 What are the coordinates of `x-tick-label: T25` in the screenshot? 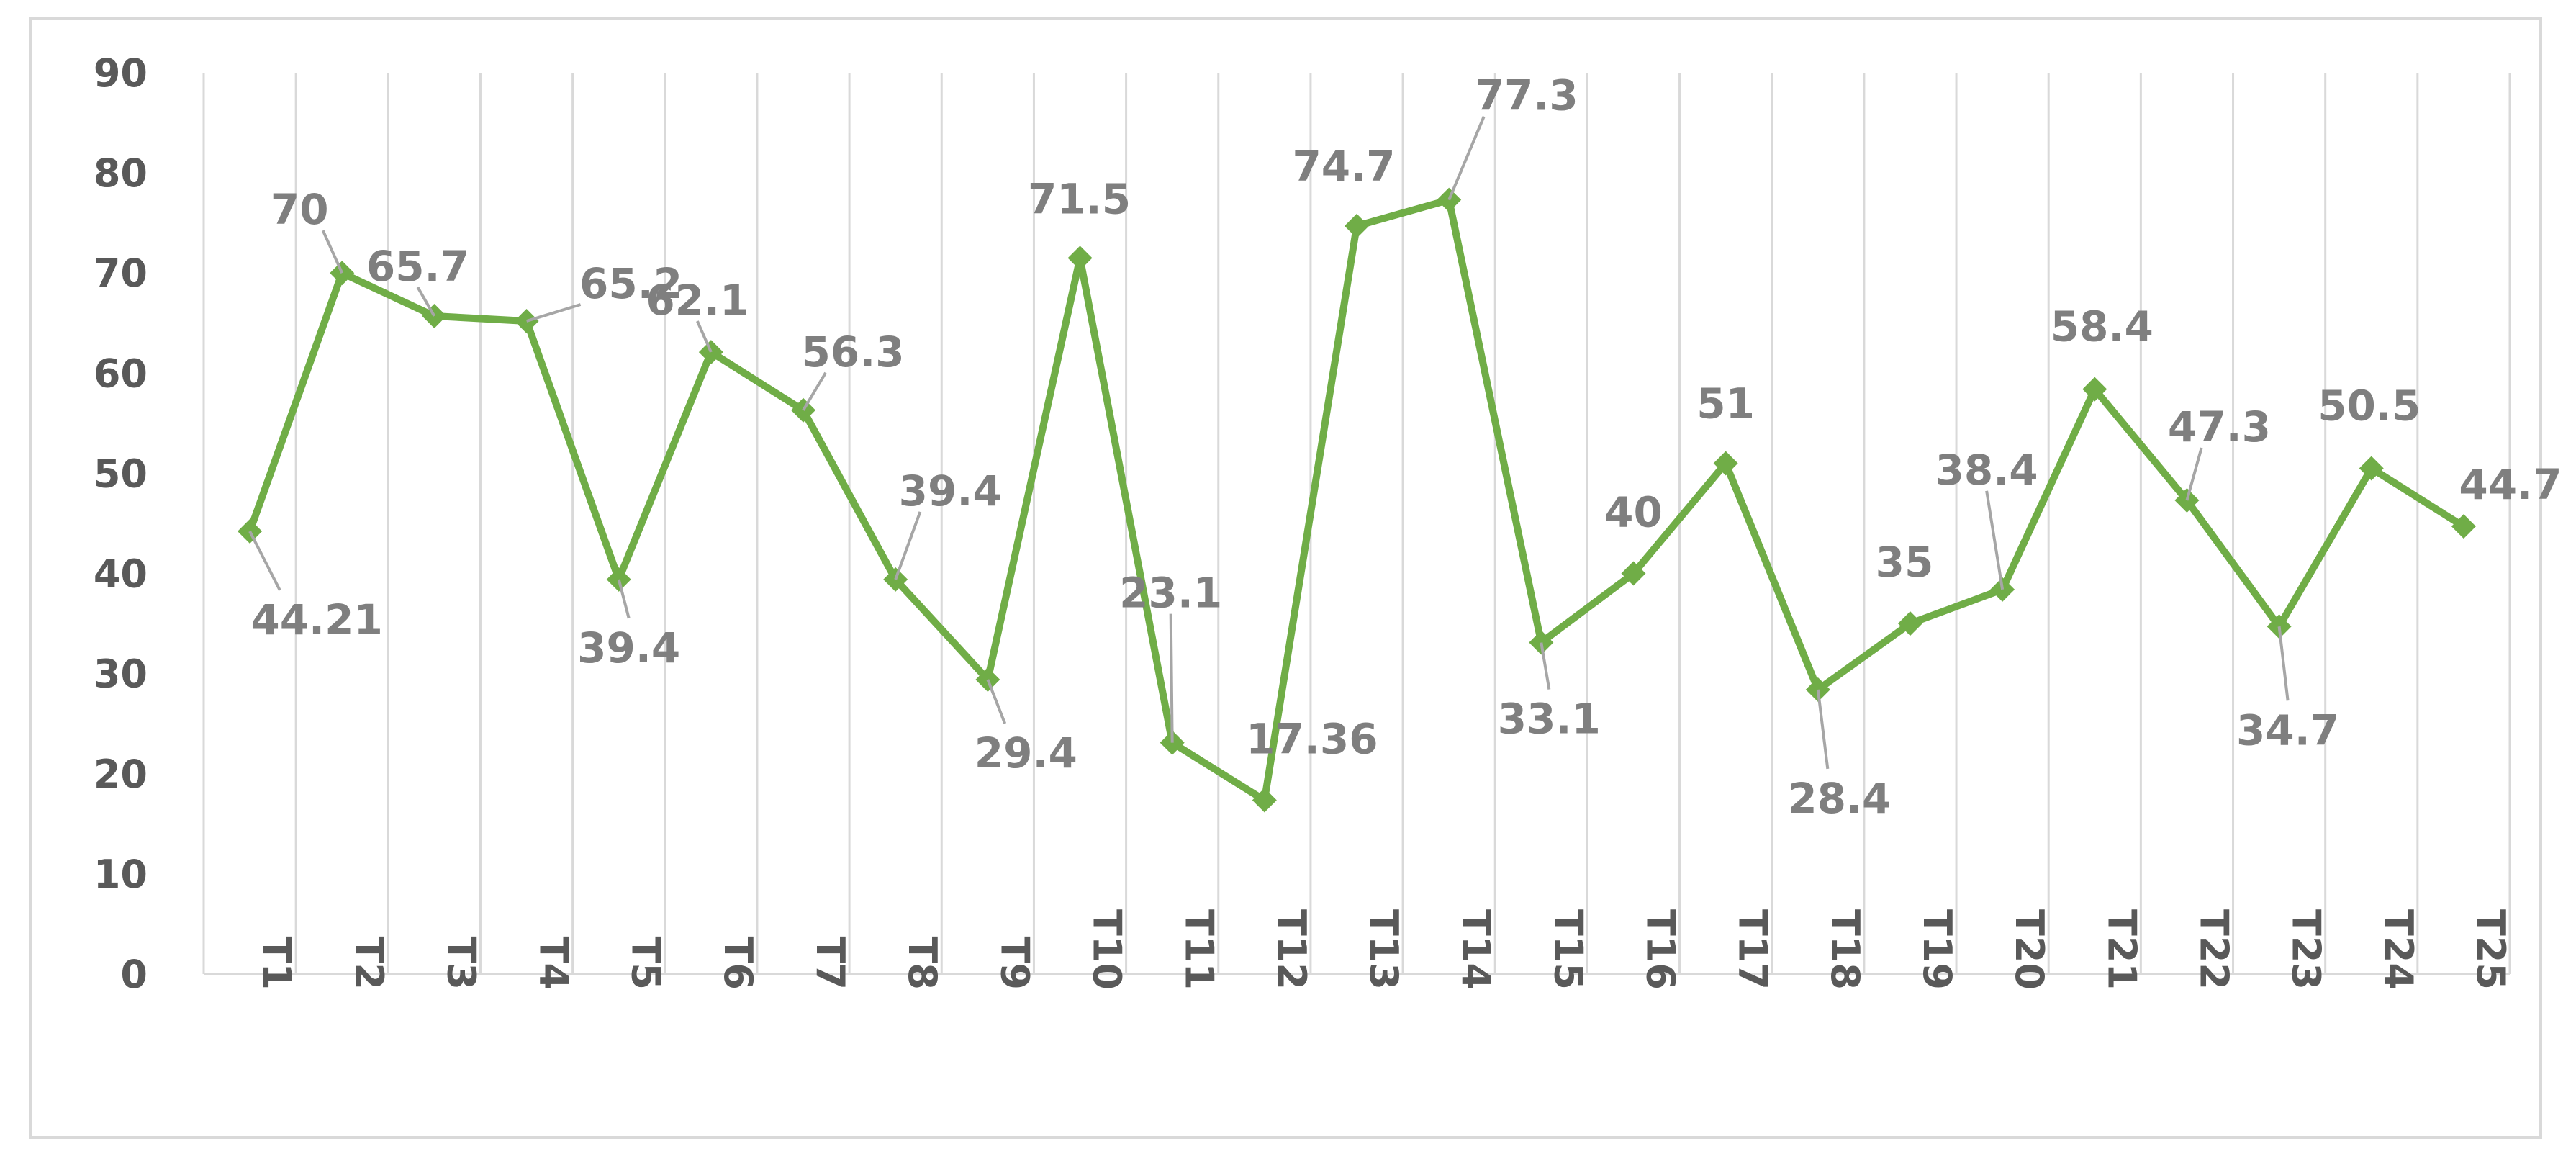 It's located at (2490, 949).